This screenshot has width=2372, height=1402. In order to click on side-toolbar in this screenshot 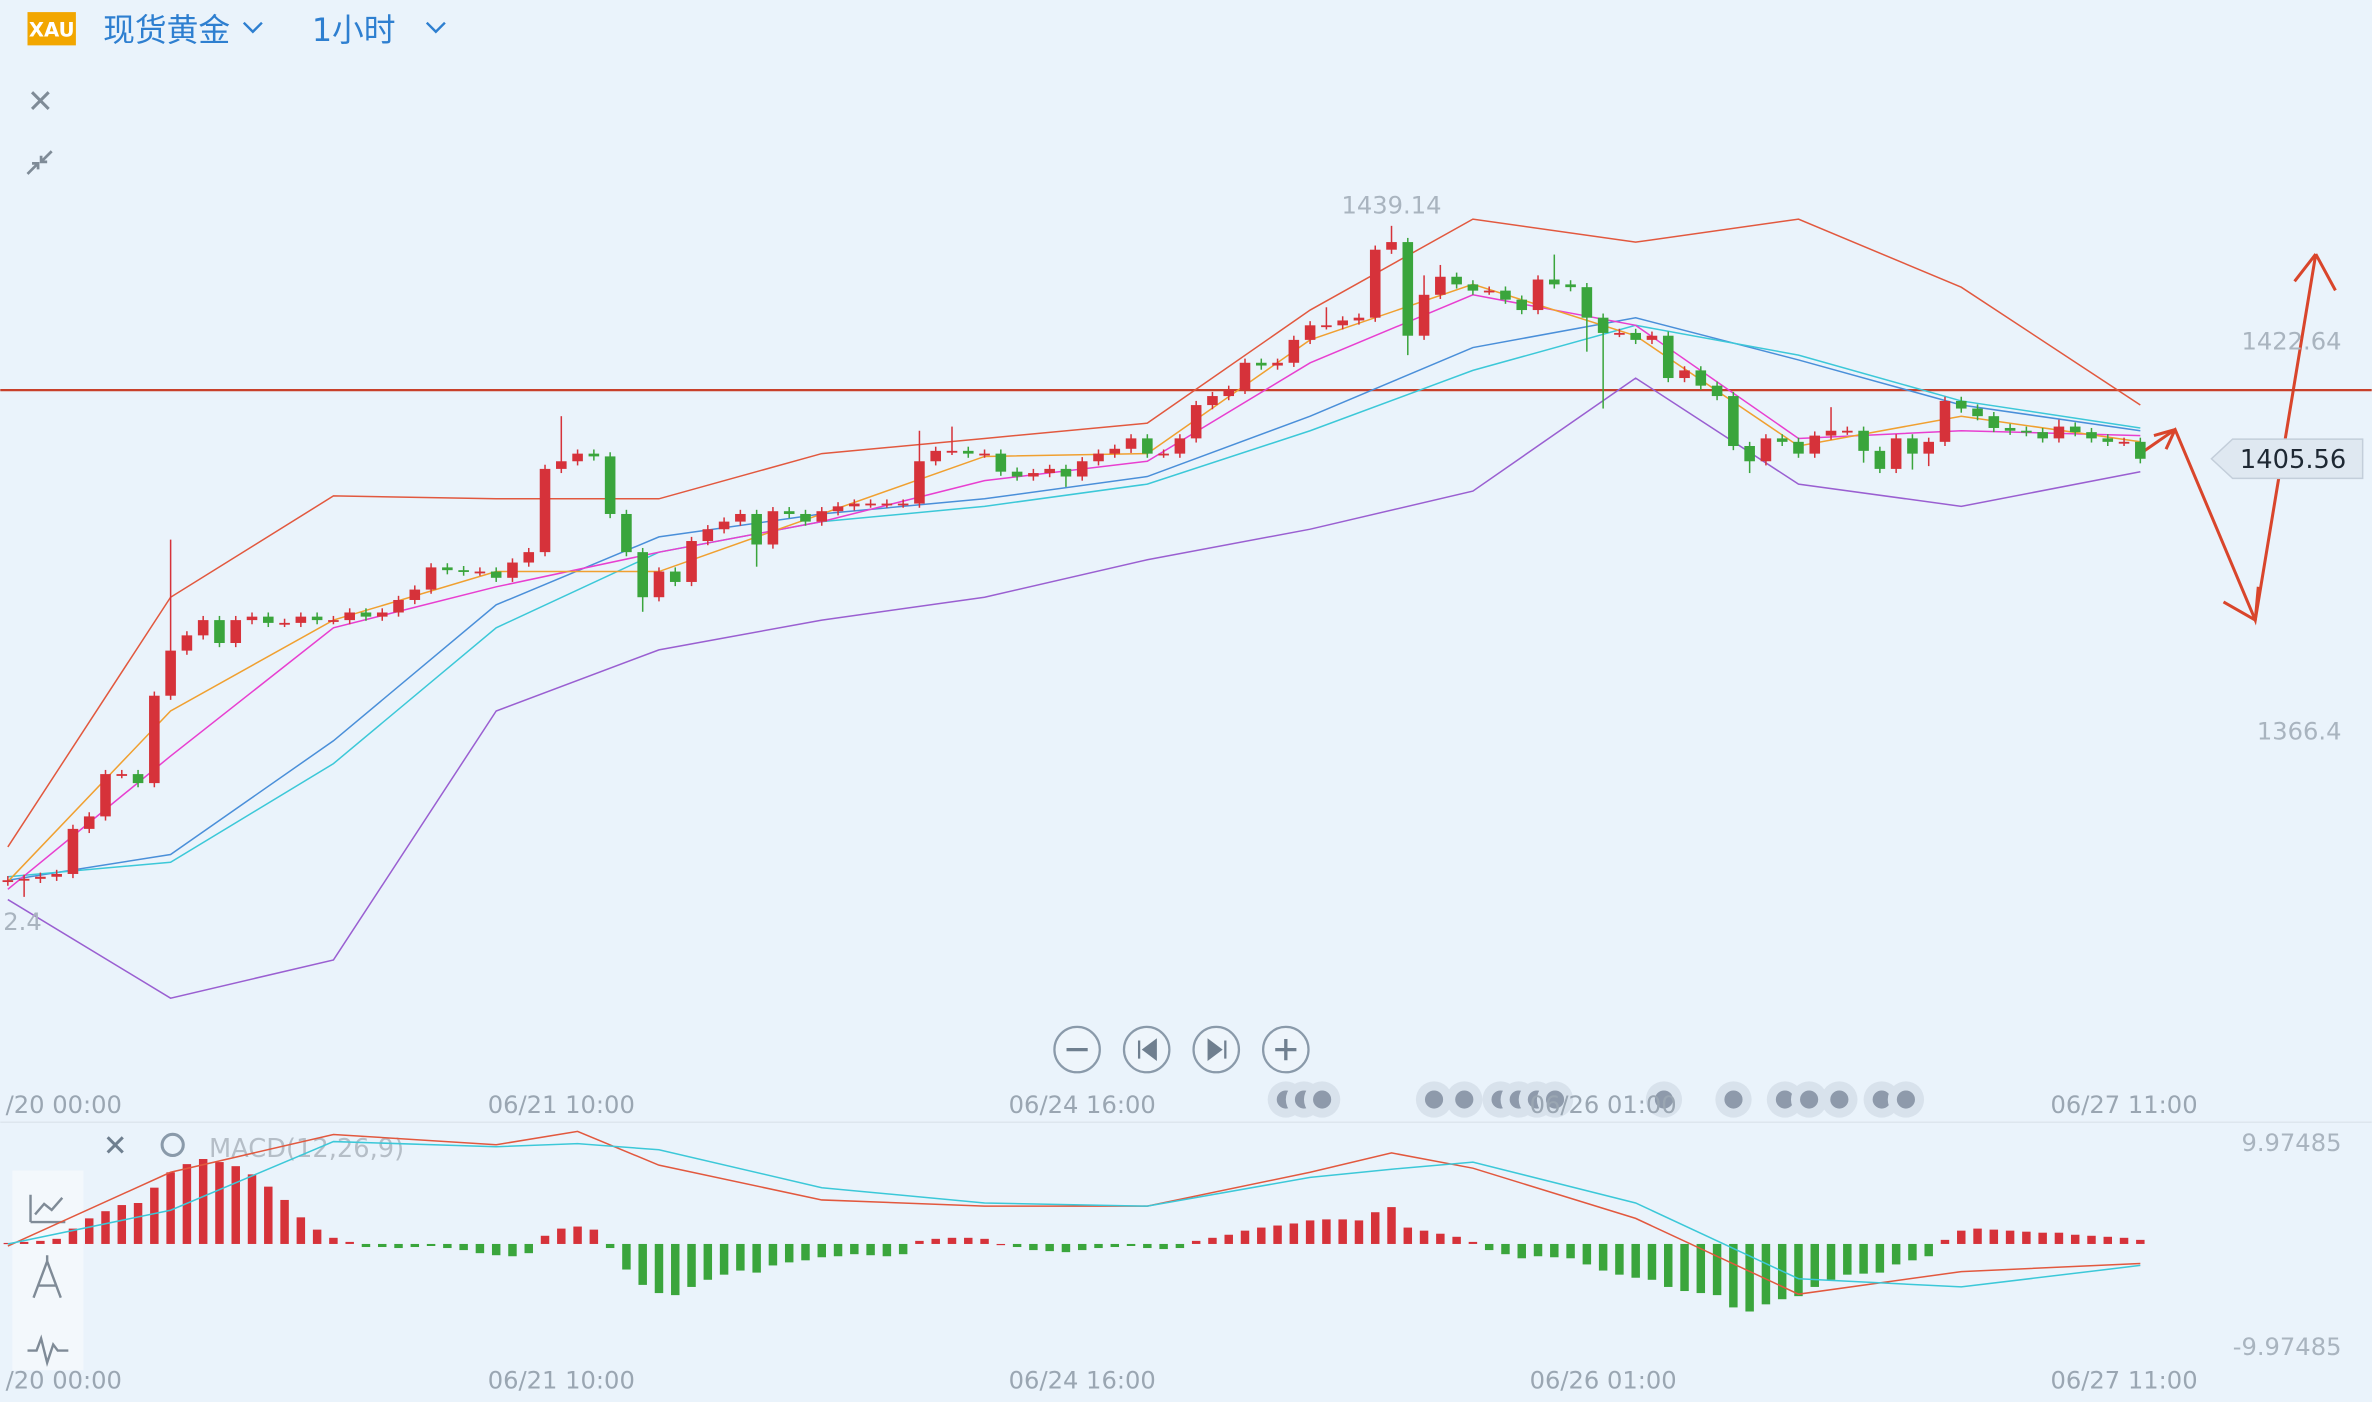, I will do `click(48, 1270)`.